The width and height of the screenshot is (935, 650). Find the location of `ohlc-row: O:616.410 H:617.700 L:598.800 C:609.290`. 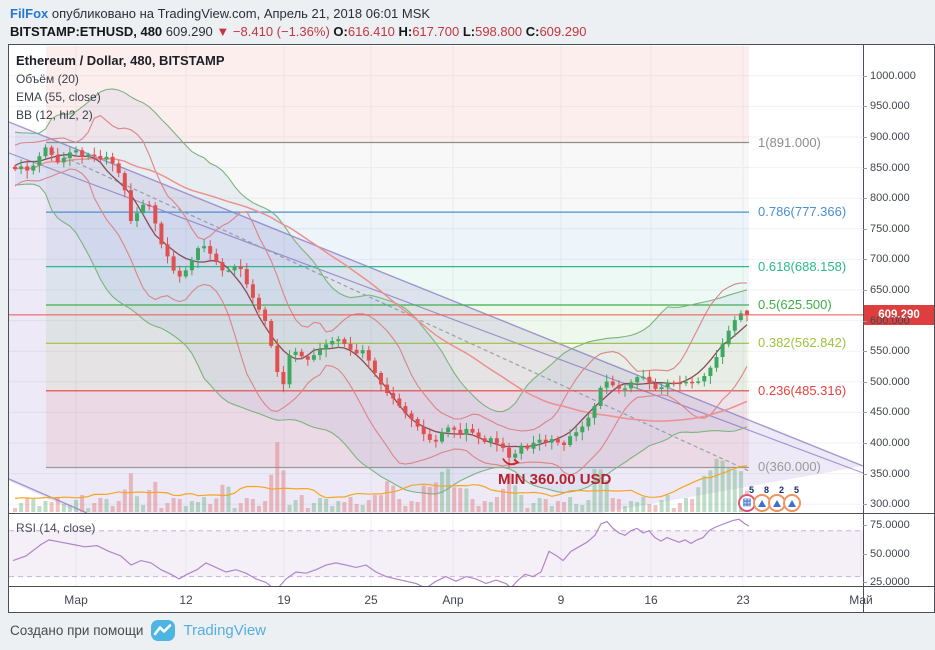

ohlc-row: O:616.410 H:617.700 L:598.800 C:609.290 is located at coordinates (459, 31).